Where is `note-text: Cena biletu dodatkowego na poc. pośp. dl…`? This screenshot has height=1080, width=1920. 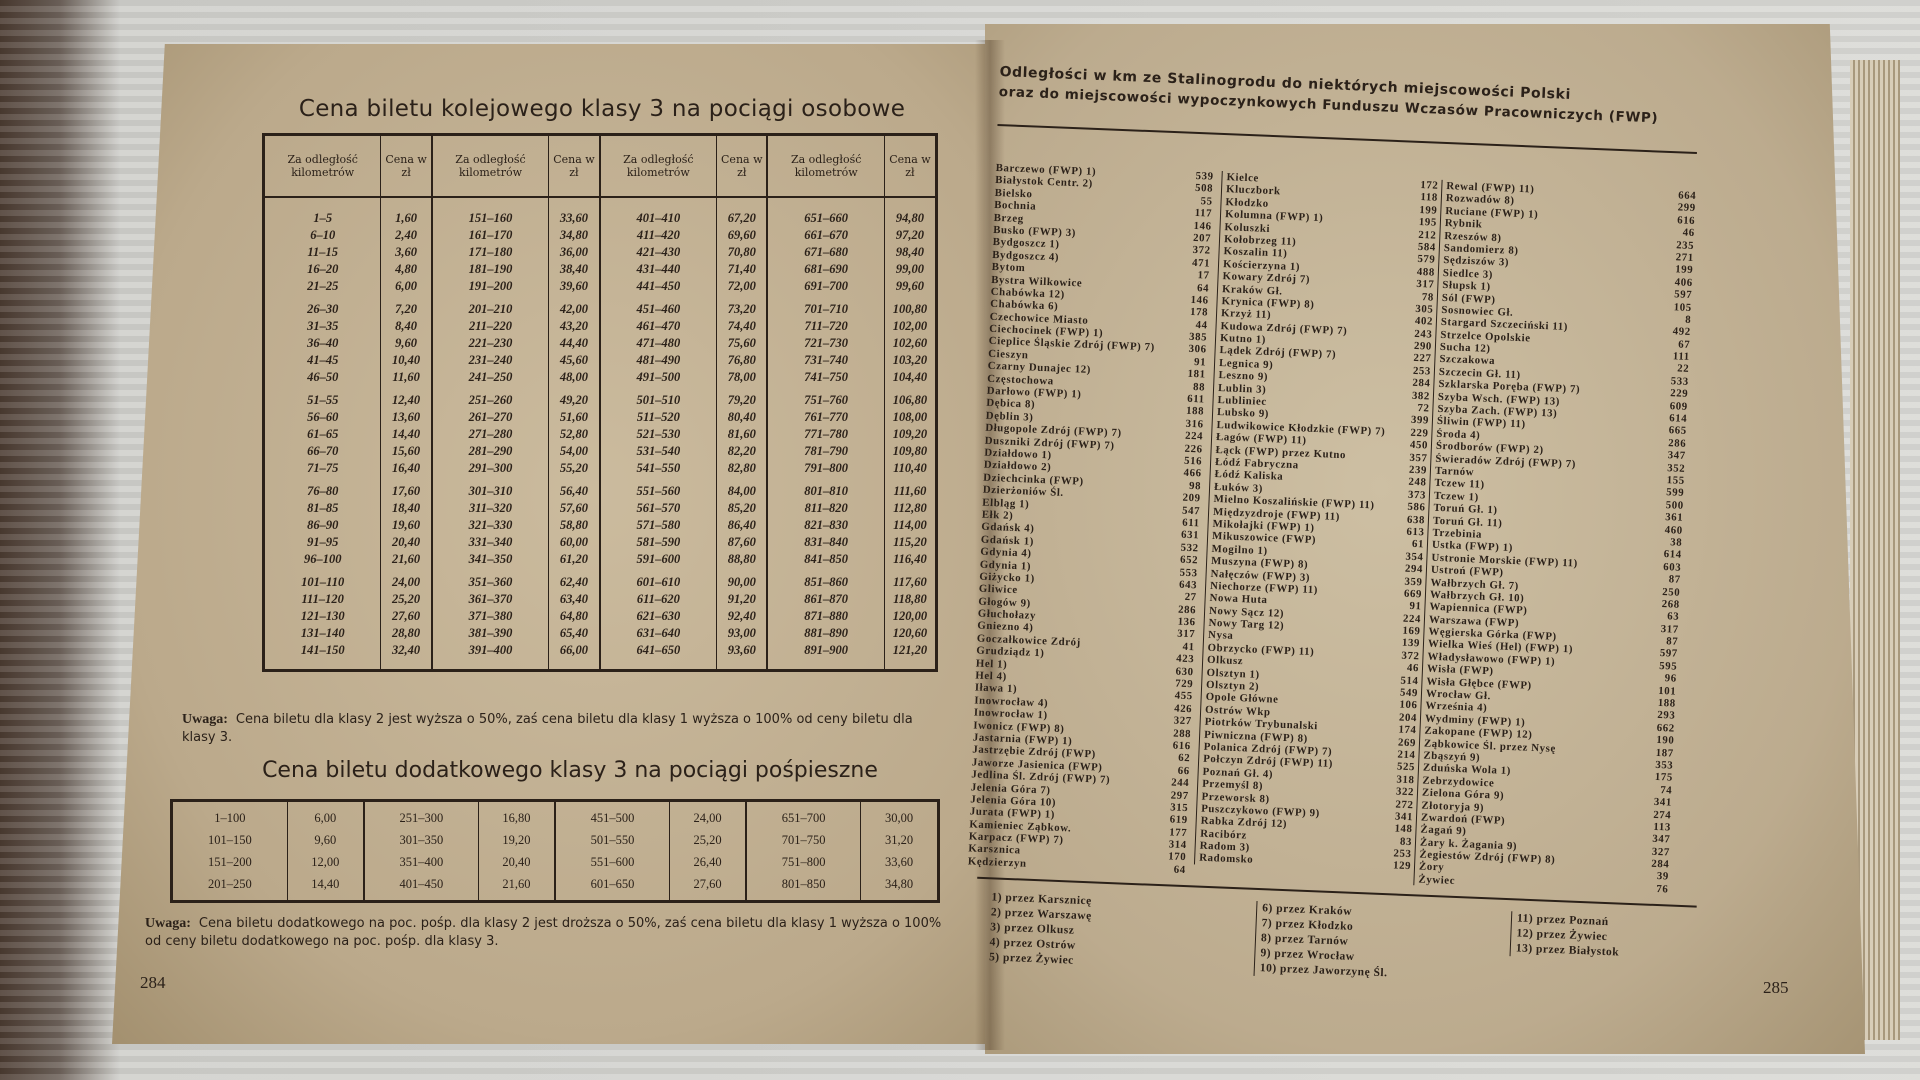
note-text: Cena biletu dodatkowego na poc. pośp. dl… is located at coordinates (543, 932).